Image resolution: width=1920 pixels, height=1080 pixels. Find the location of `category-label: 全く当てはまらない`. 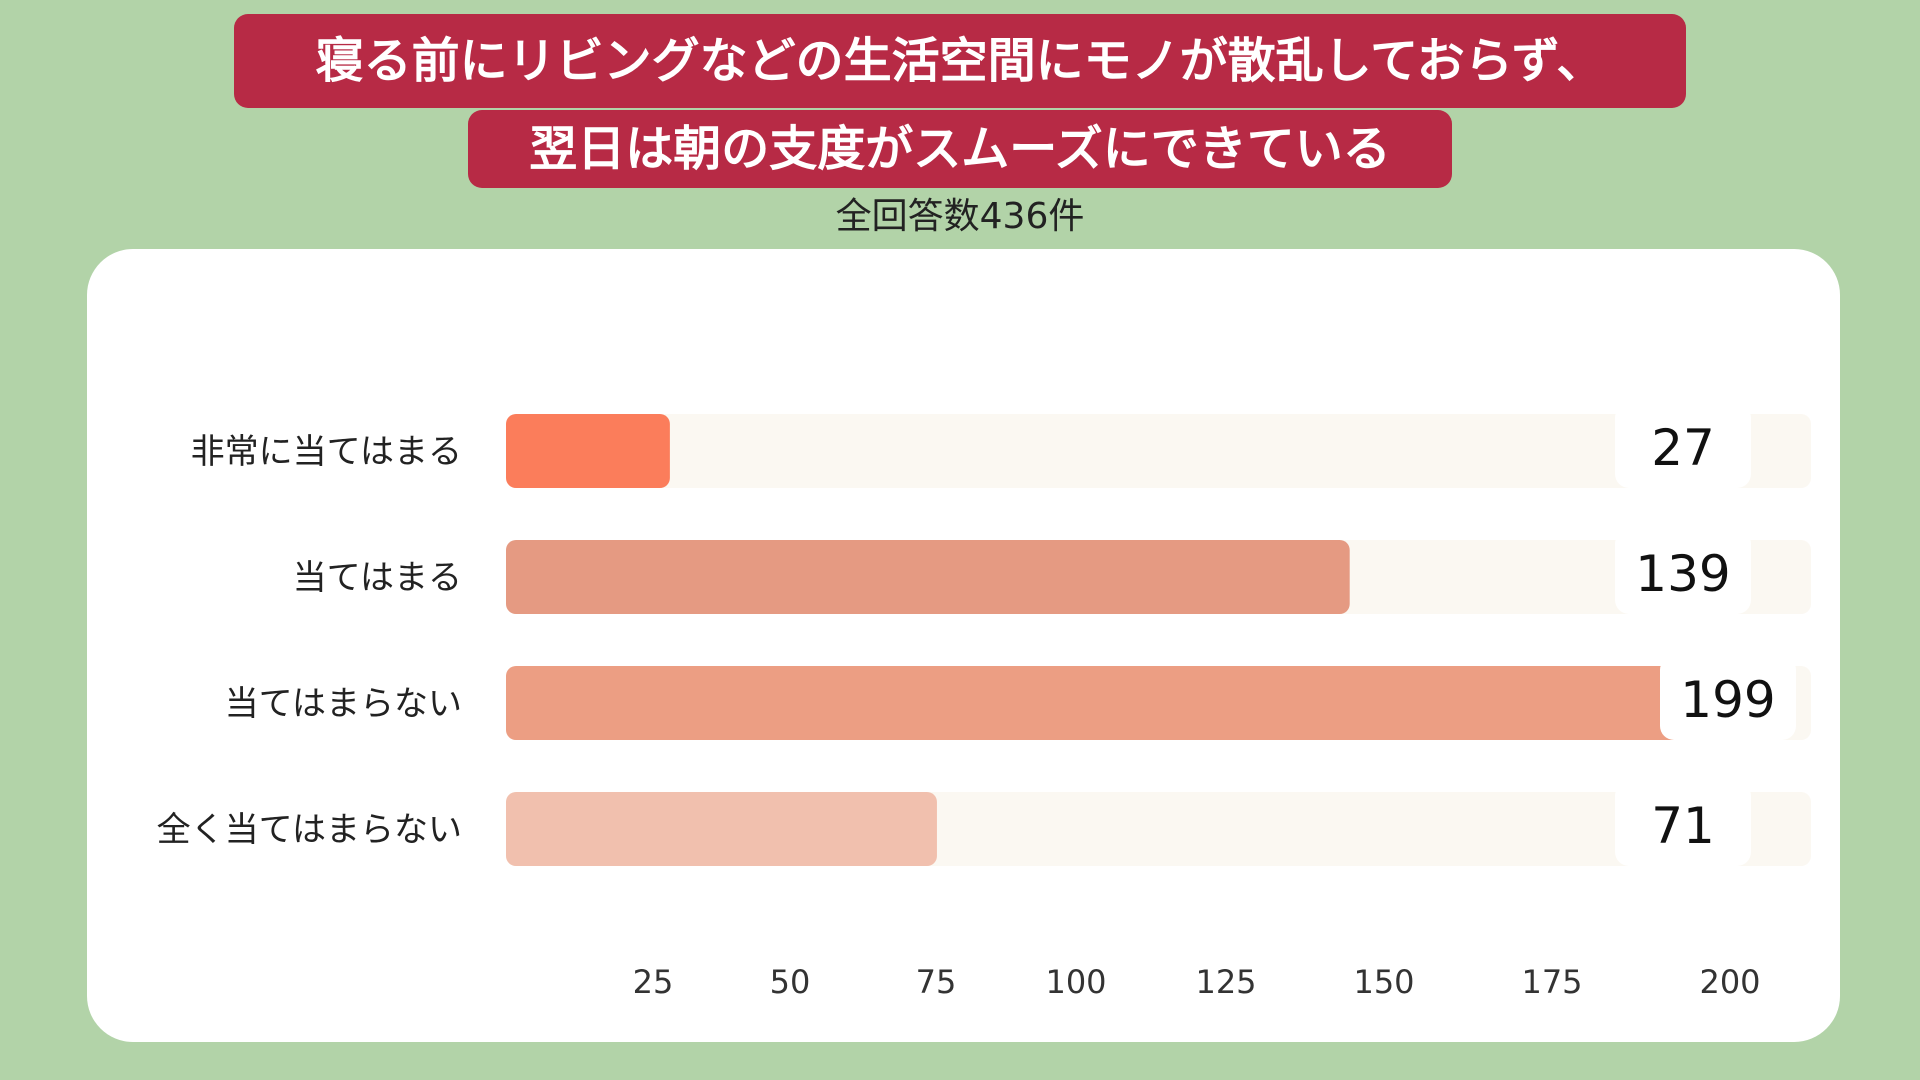

category-label: 全く当てはまらない is located at coordinates (309, 830).